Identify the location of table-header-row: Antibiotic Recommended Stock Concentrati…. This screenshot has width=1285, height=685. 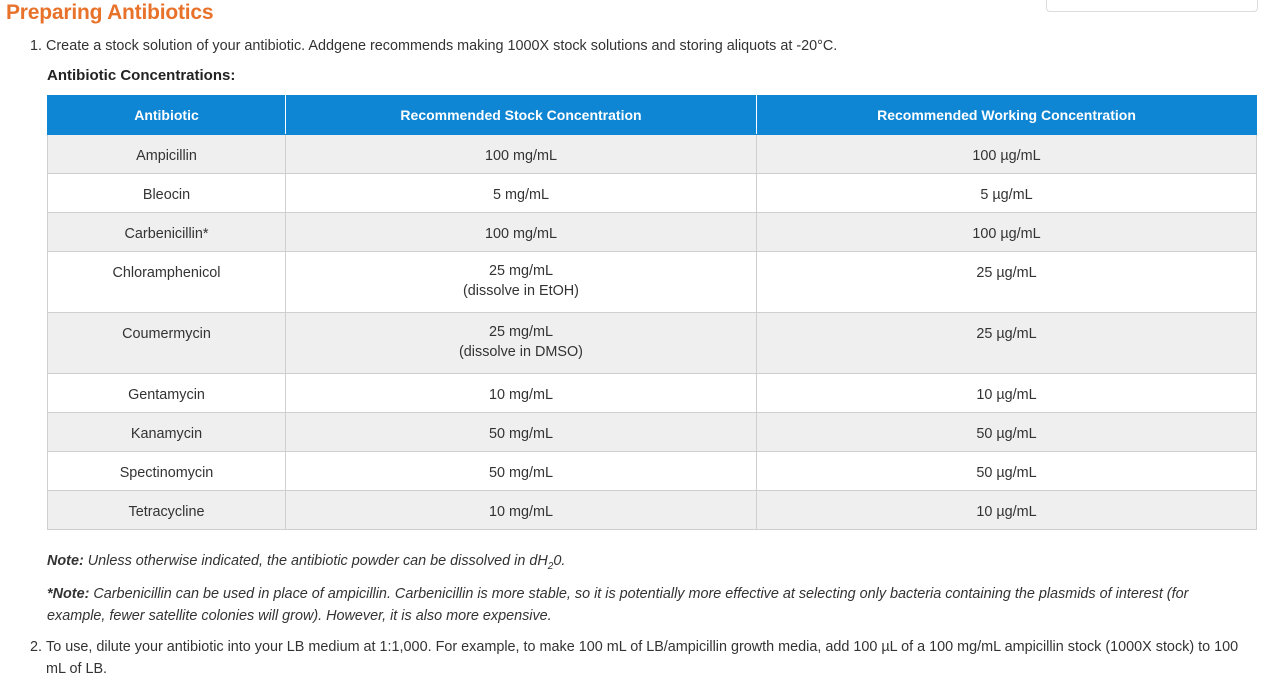
(652, 115).